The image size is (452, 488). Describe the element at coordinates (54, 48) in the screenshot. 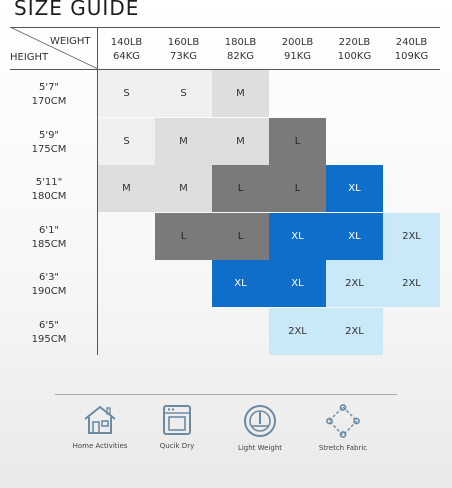

I see `corner-diagonal` at that location.